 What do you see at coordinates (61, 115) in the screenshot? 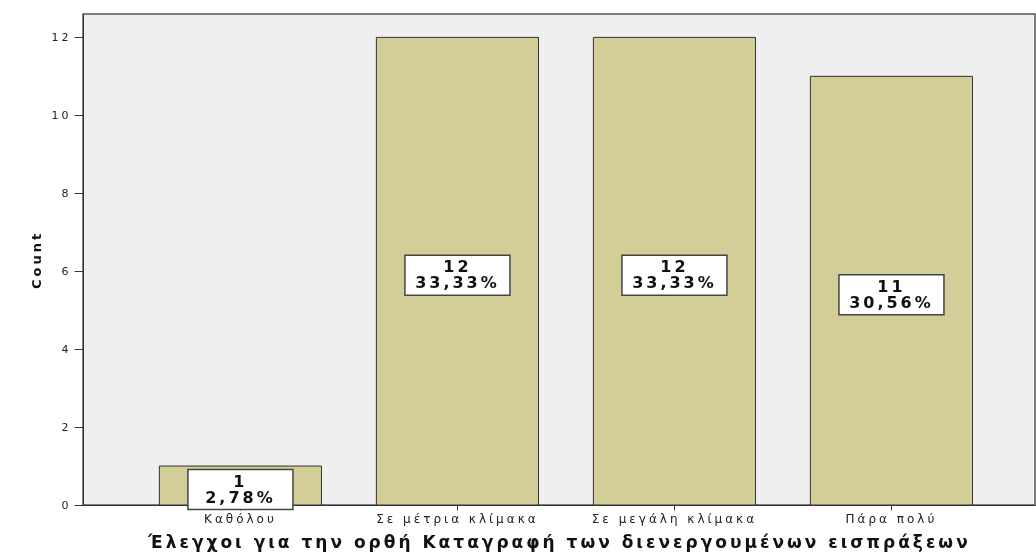
I see `y-tick-label: 10` at bounding box center [61, 115].